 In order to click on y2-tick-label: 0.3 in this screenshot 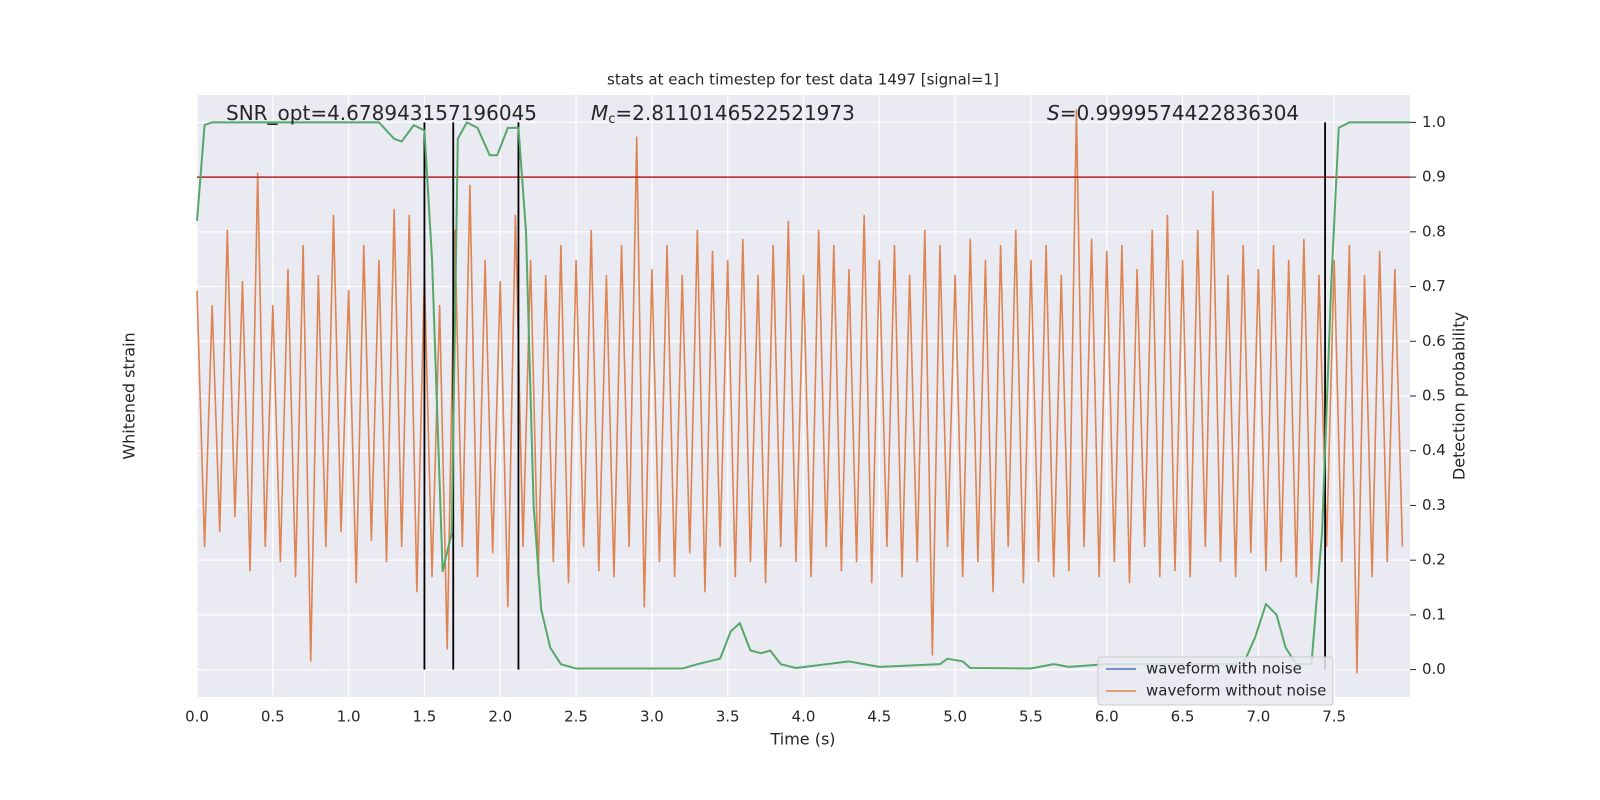, I will do `click(1434, 505)`.